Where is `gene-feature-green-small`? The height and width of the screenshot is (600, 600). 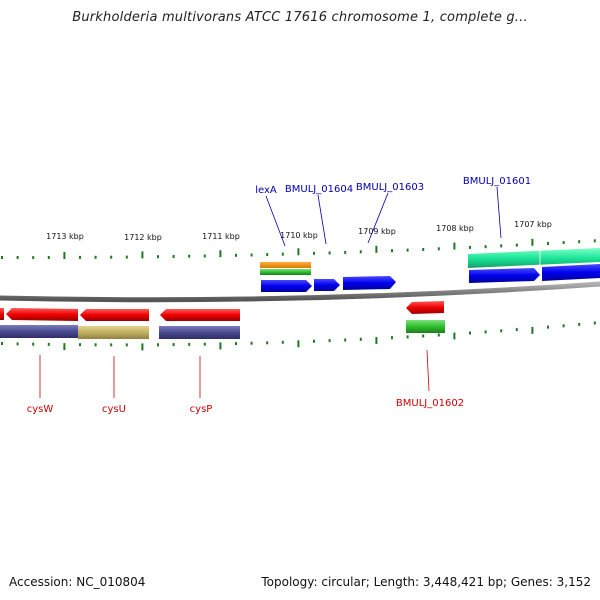 gene-feature-green-small is located at coordinates (285, 272).